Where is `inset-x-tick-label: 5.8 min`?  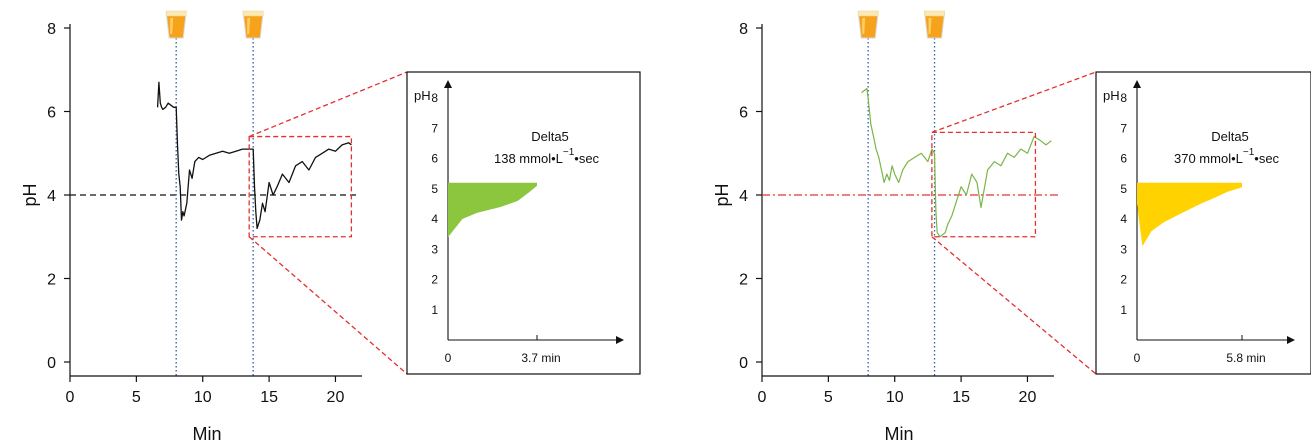 inset-x-tick-label: 5.8 min is located at coordinates (1245, 358).